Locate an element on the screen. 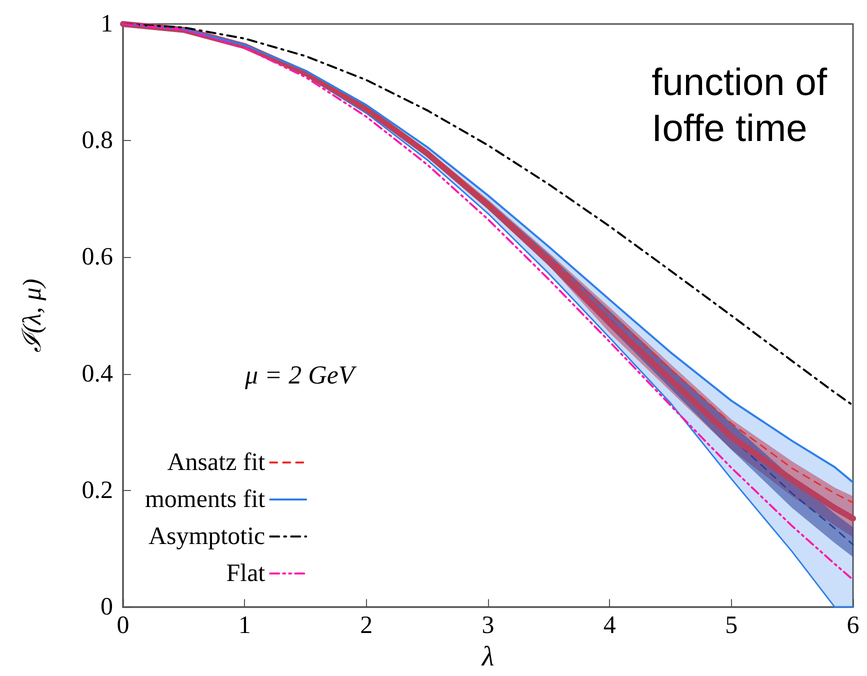  legend-label: Asymptotic is located at coordinates (207, 536).